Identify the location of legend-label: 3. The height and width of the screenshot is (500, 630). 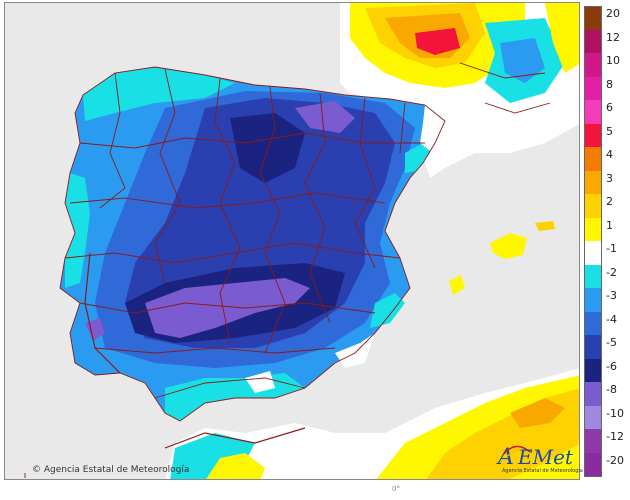
(609, 178).